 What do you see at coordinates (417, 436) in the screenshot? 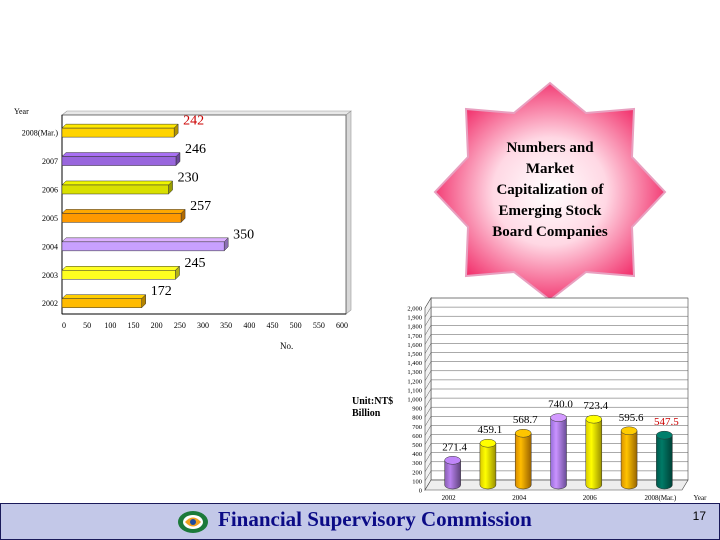
I see `y-tick-label: 600` at bounding box center [417, 436].